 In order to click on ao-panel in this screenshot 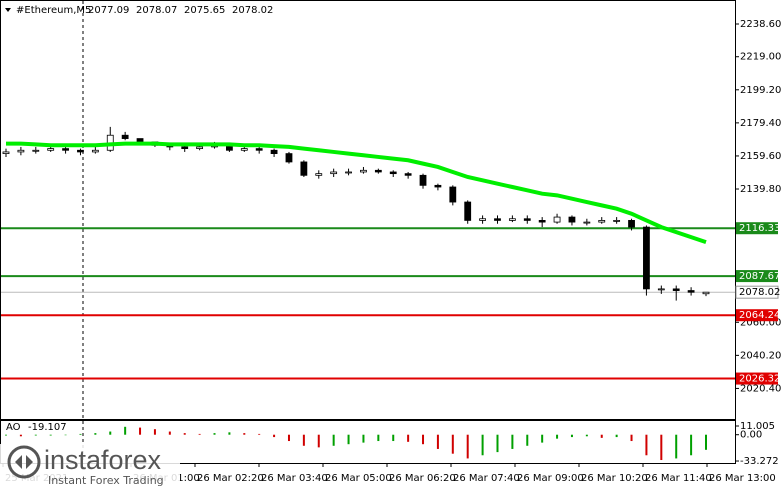, I will do `click(368, 442)`.